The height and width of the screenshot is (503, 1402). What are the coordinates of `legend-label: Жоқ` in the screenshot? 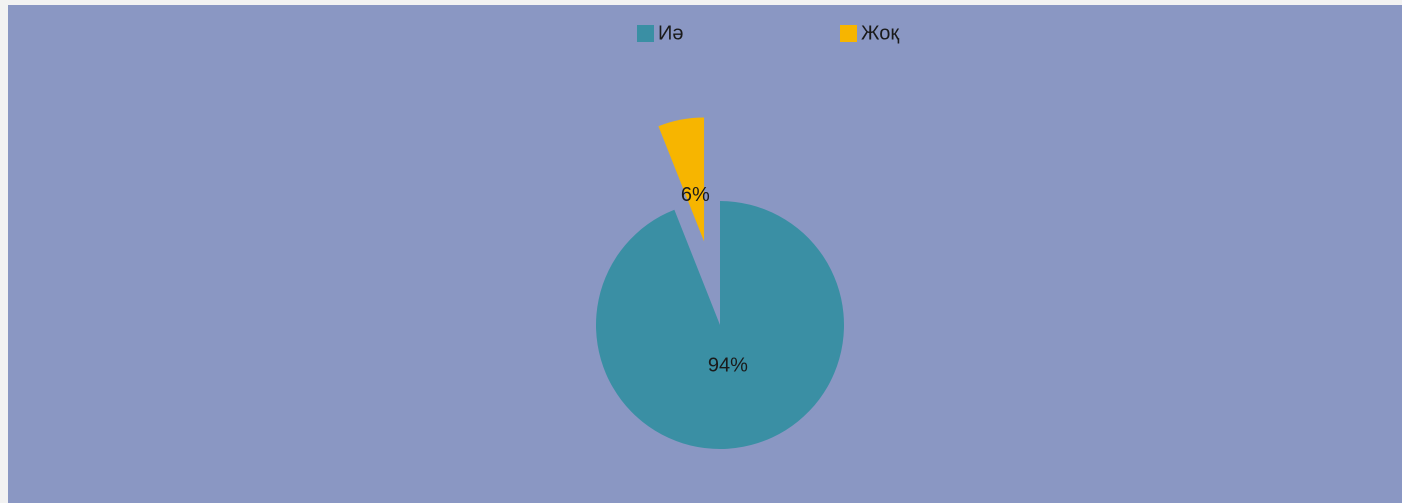 It's located at (880, 33).